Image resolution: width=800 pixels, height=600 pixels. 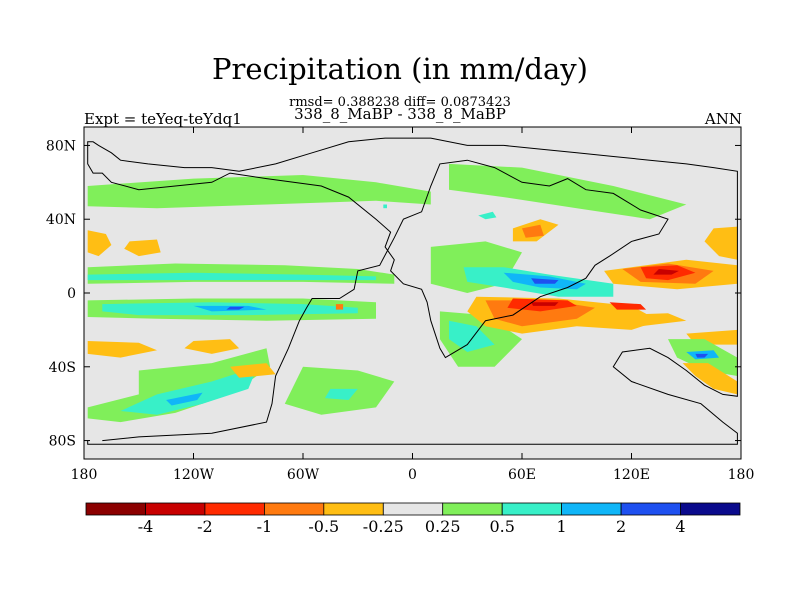 What do you see at coordinates (62, 368) in the screenshot?
I see `y-tick-label-3: 40S` at bounding box center [62, 368].